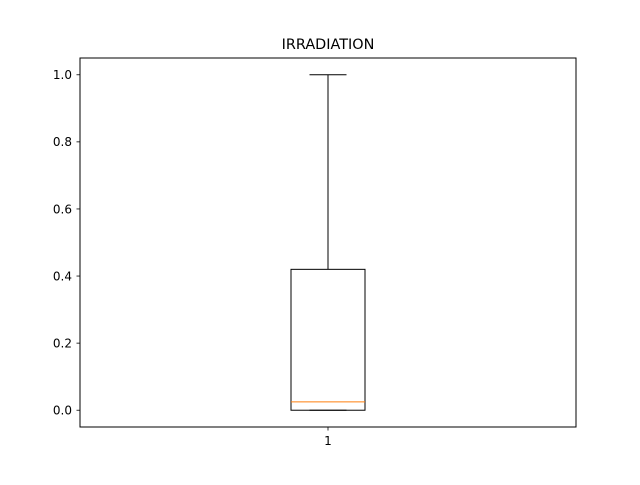 This screenshot has width=640, height=485. I want to click on y-tick-label: 1.0, so click(62, 75).